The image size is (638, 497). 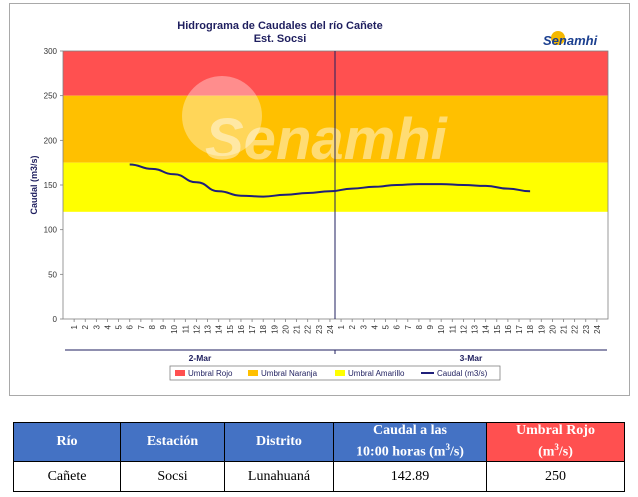 I want to click on cell-umbral: 250, so click(x=555, y=476).